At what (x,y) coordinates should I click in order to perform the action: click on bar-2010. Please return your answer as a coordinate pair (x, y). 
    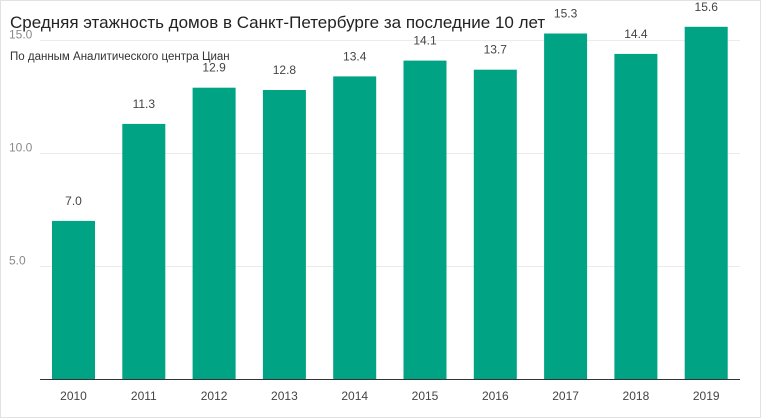
    Looking at the image, I should click on (73, 299).